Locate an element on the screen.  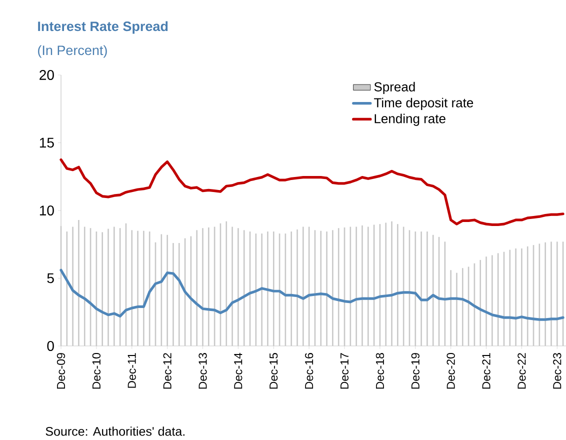
x-tick-label: Dec-15 is located at coordinates (274, 371).